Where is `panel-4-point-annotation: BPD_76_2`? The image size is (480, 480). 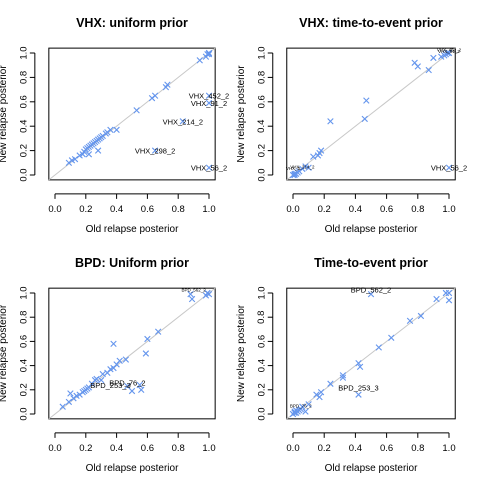 panel-4-point-annotation: BPD_76_2 is located at coordinates (301, 406).